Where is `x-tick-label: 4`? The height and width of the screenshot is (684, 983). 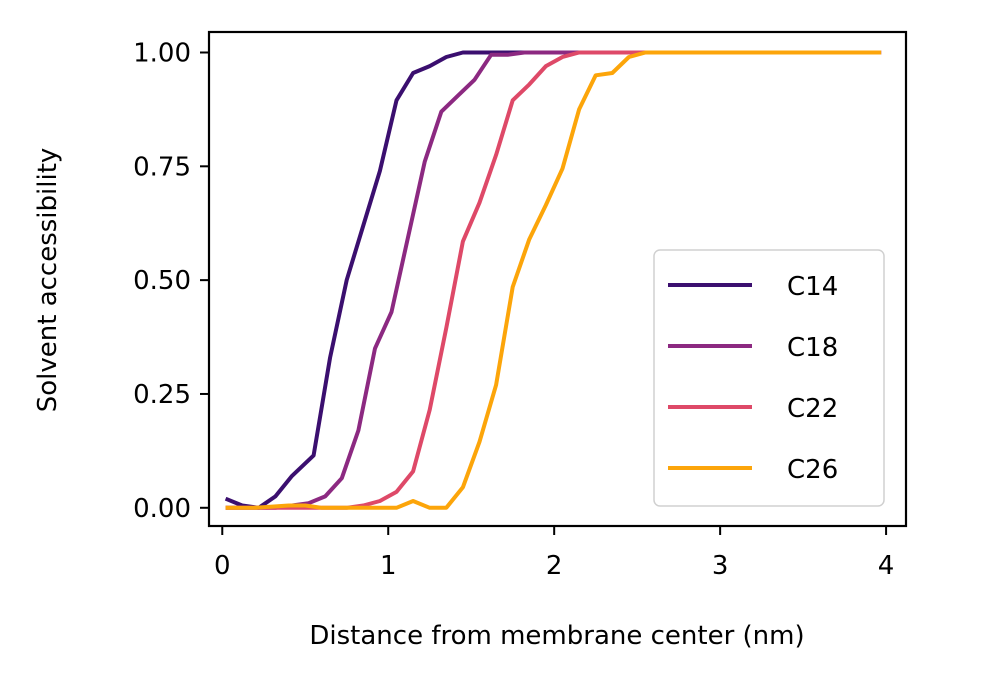
x-tick-label: 4 is located at coordinates (886, 566).